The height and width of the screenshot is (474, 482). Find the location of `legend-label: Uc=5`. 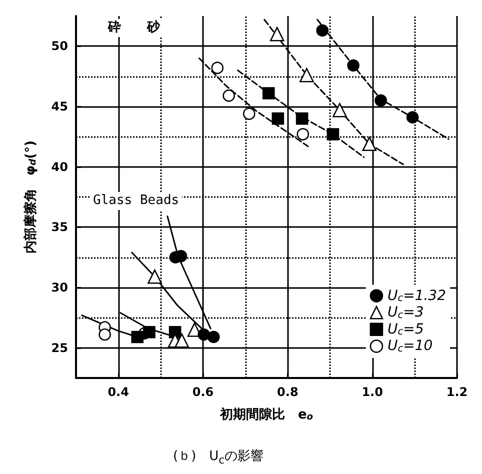

legend-label: Uc=5 is located at coordinates (405, 329).